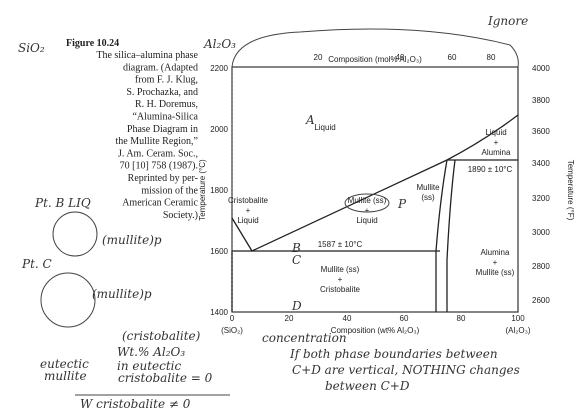 This screenshot has height=419, width=576. Describe the element at coordinates (541, 68) in the screenshot. I see `right-tick-label: 4000` at that location.